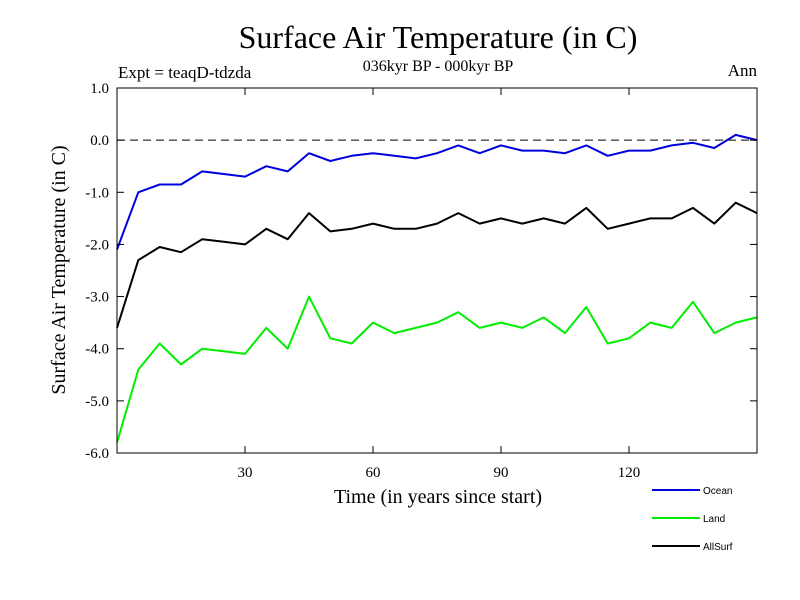 This screenshot has width=800, height=600. What do you see at coordinates (245, 473) in the screenshot?
I see `x-tick-label: 30` at bounding box center [245, 473].